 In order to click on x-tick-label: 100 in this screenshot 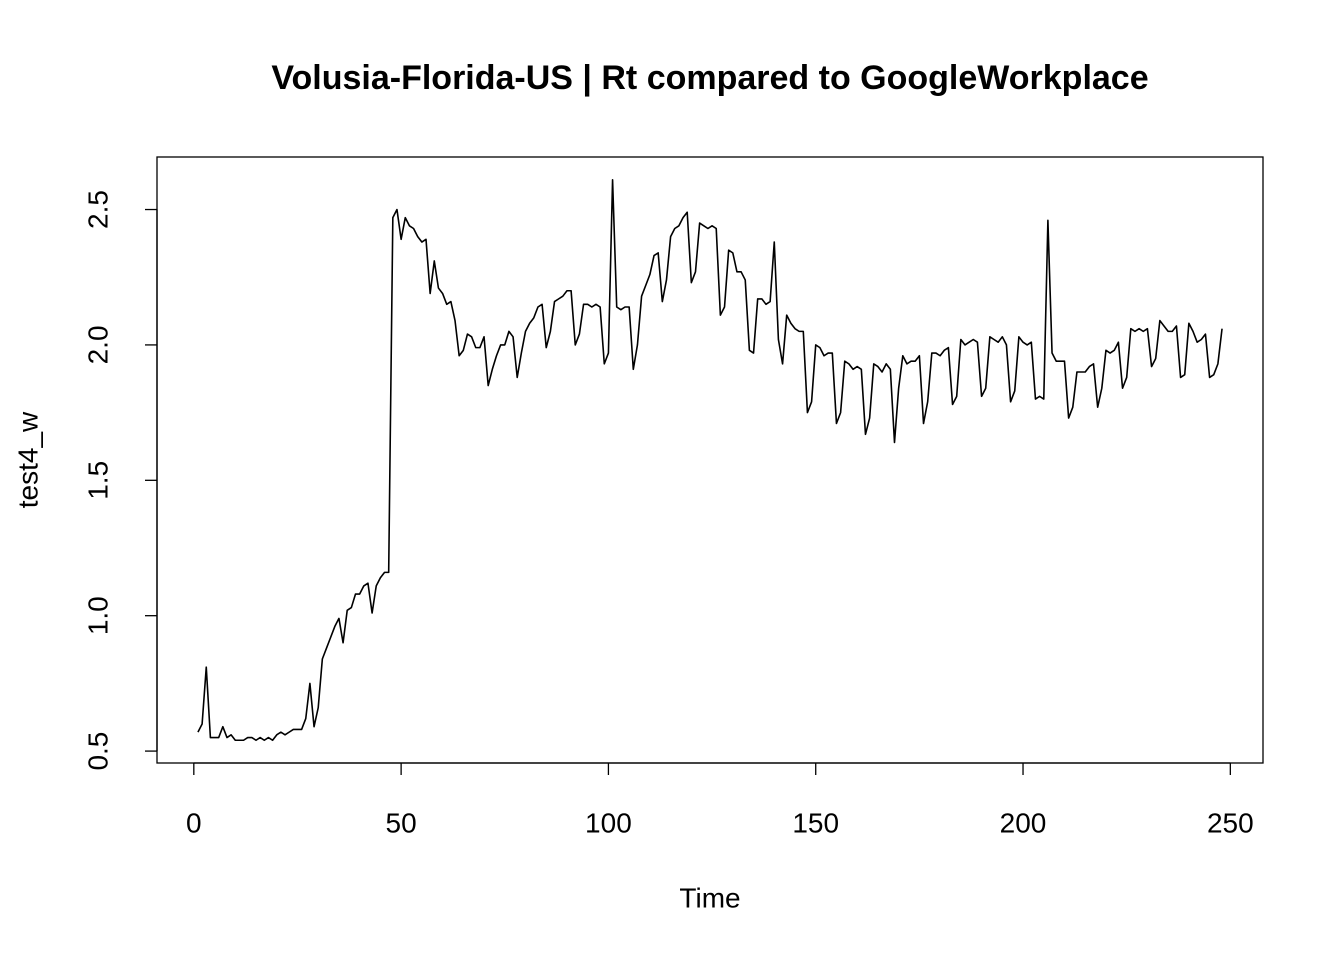, I will do `click(608, 822)`.